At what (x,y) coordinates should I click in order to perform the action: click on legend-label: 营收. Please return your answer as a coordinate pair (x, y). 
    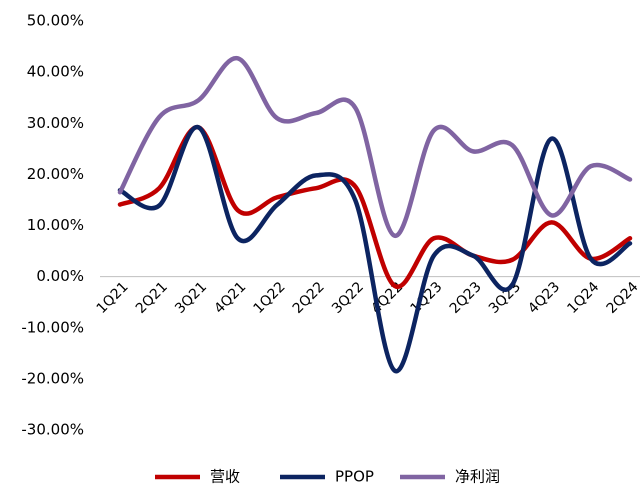
    Looking at the image, I should click on (225, 477).